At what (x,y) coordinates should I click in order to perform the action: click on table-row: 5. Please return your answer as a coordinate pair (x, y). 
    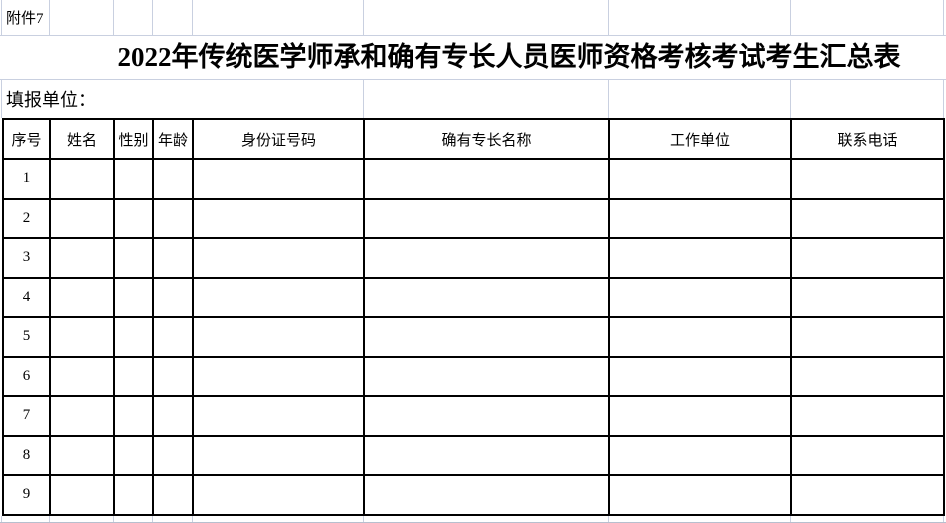
    Looking at the image, I should click on (473, 337).